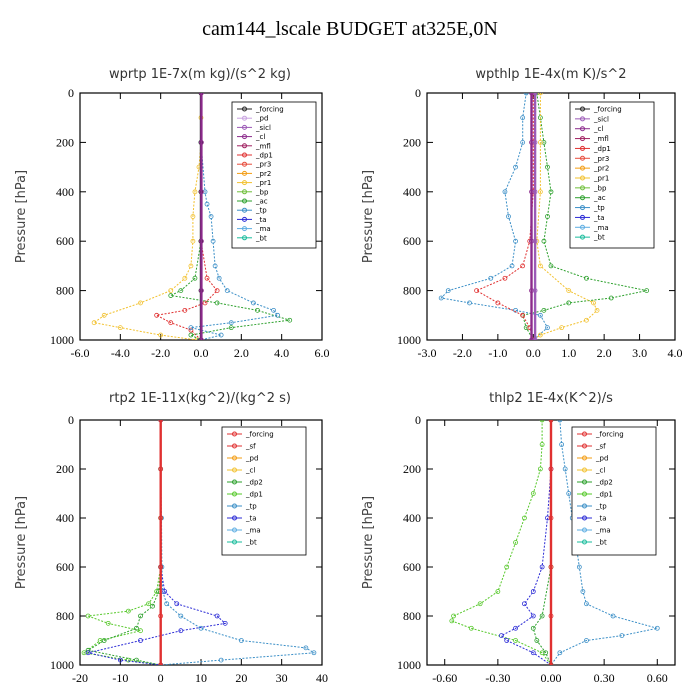 Image resolution: width=700 pixels, height=700 pixels. Describe the element at coordinates (65, 192) in the screenshot. I see `y-tick-label: 400` at that location.